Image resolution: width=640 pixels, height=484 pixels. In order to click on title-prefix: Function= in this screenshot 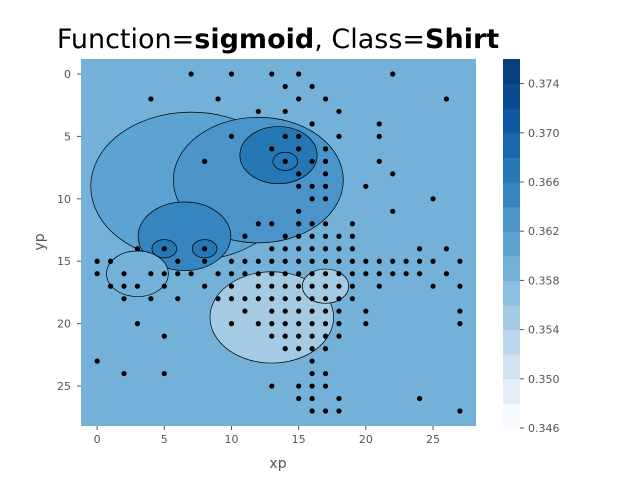, I will do `click(125, 39)`.